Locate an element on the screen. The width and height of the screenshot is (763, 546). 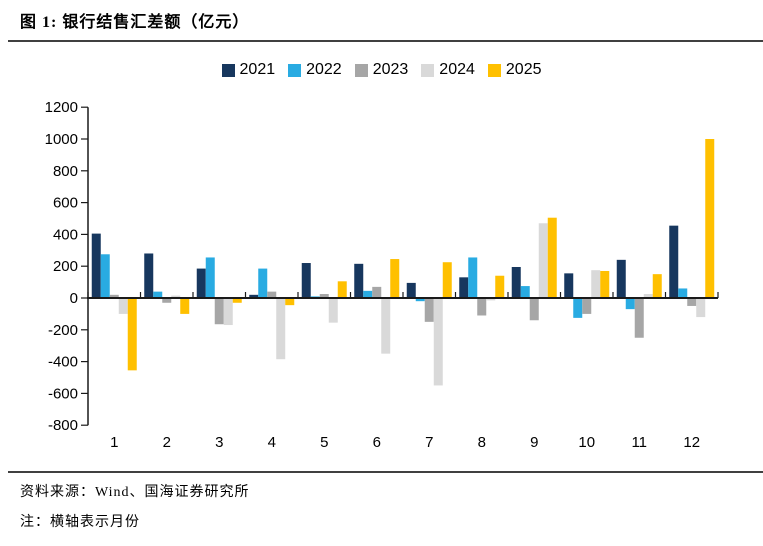
legend-item-2021: 2021 is located at coordinates (248, 70).